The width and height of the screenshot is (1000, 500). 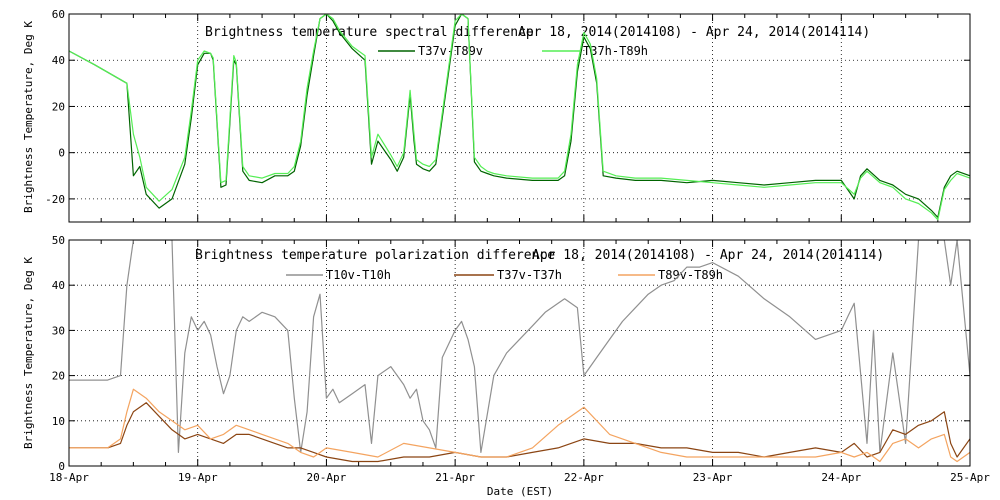 I want to click on legend-label-t89v-t89h: T89v-T89h, so click(x=690, y=275).